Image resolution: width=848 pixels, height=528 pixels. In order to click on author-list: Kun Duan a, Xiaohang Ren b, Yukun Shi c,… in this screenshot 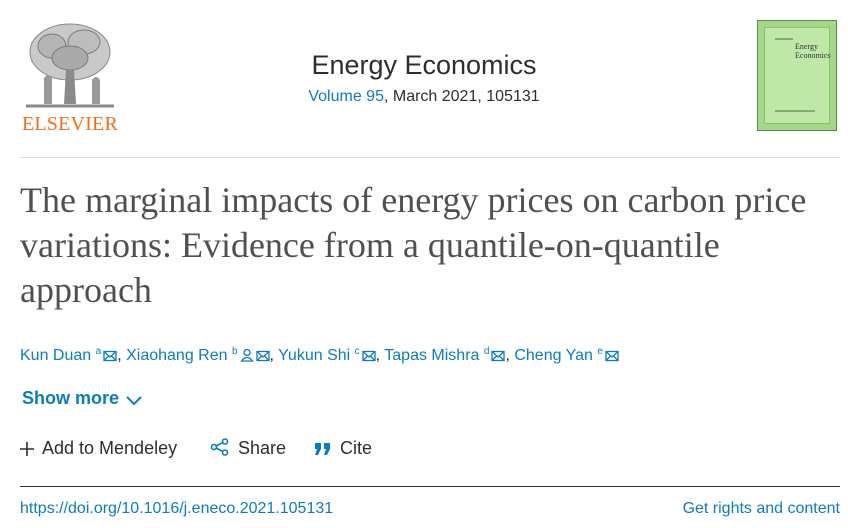, I will do `click(430, 355)`.